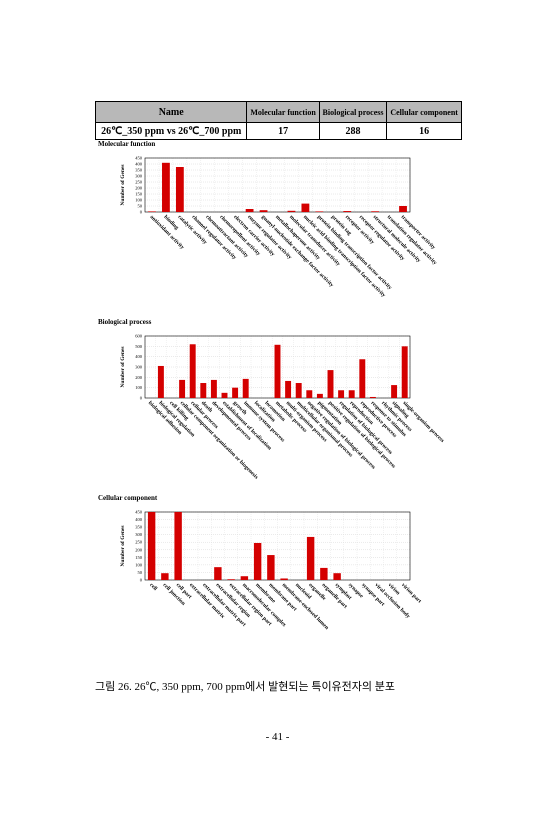 The height and width of the screenshot is (840, 555). Describe the element at coordinates (423, 422) in the screenshot. I see `x-tick-label: single-organism process` at that location.